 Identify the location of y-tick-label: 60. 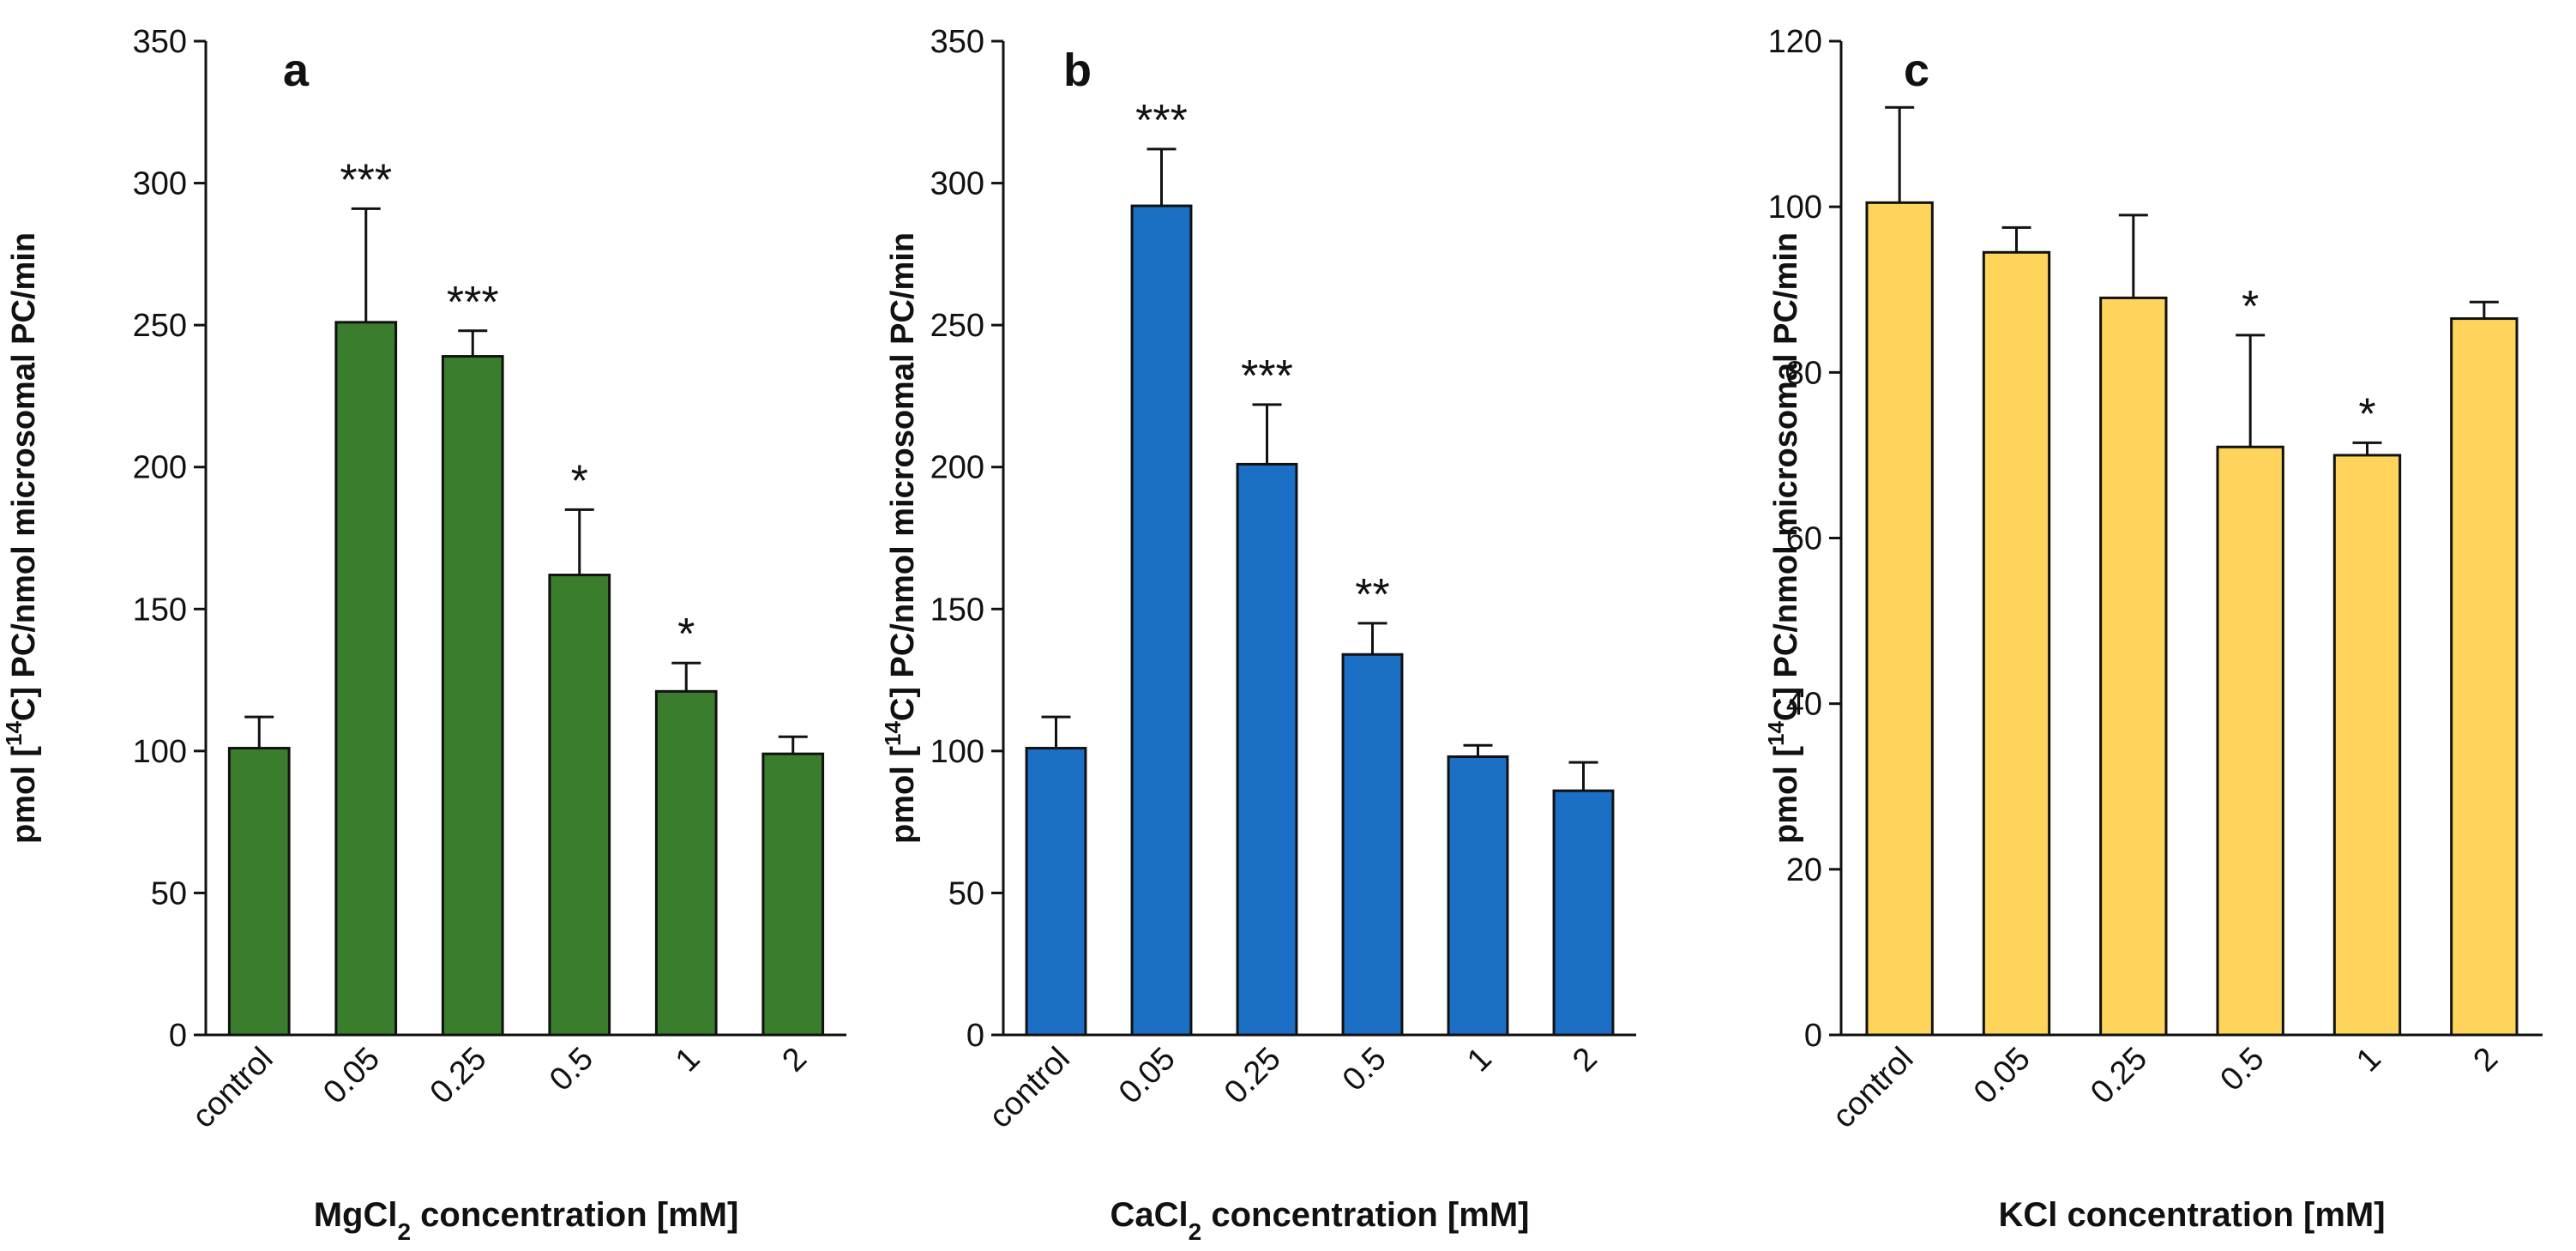
(1804, 539).